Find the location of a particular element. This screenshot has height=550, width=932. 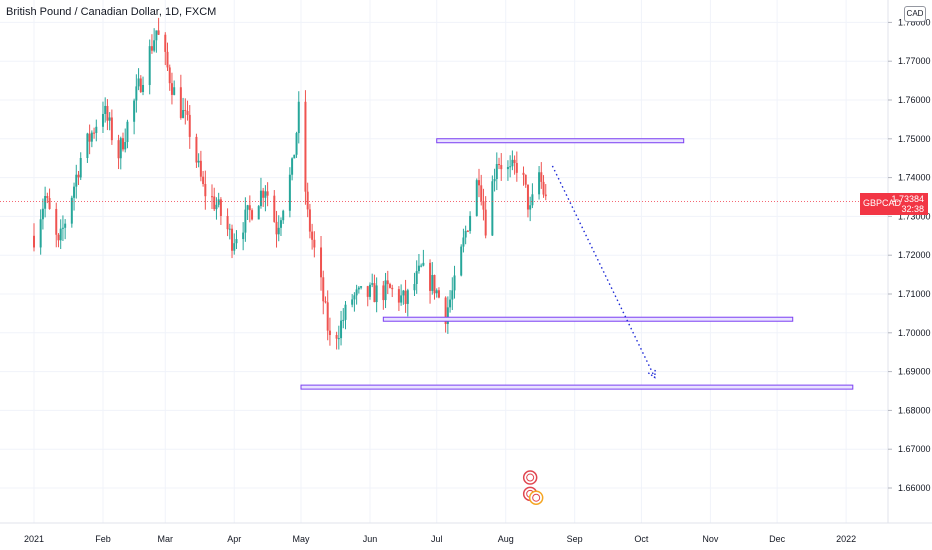

x-tick-label: May is located at coordinates (301, 539).